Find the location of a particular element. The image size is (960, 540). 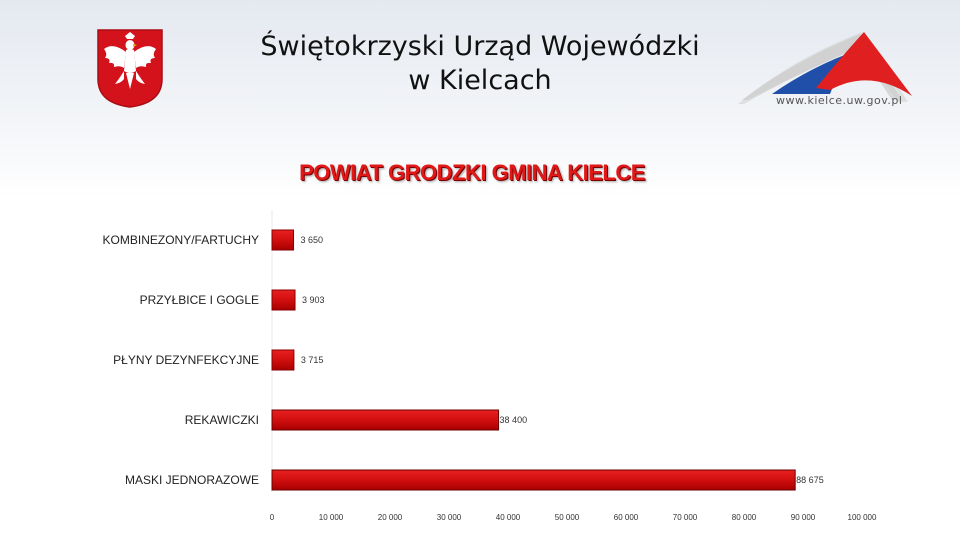

x-tick-label: 40 000 is located at coordinates (508, 517).